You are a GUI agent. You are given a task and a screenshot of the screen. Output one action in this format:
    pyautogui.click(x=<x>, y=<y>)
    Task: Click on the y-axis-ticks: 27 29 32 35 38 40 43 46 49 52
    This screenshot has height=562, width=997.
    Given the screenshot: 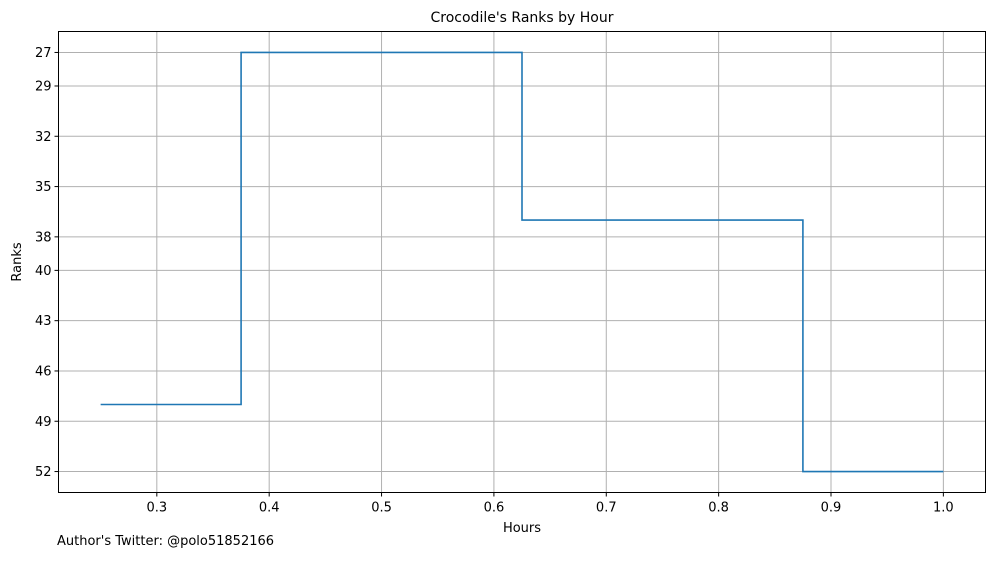 What is the action you would take?
    pyautogui.click(x=47, y=263)
    